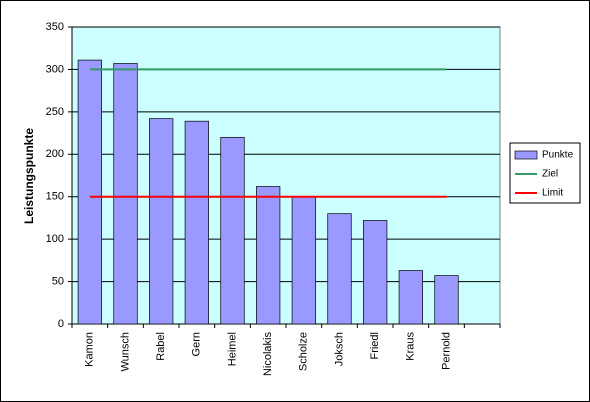 This screenshot has height=402, width=590. What do you see at coordinates (558, 155) in the screenshot?
I see `legend-label: Punkte` at bounding box center [558, 155].